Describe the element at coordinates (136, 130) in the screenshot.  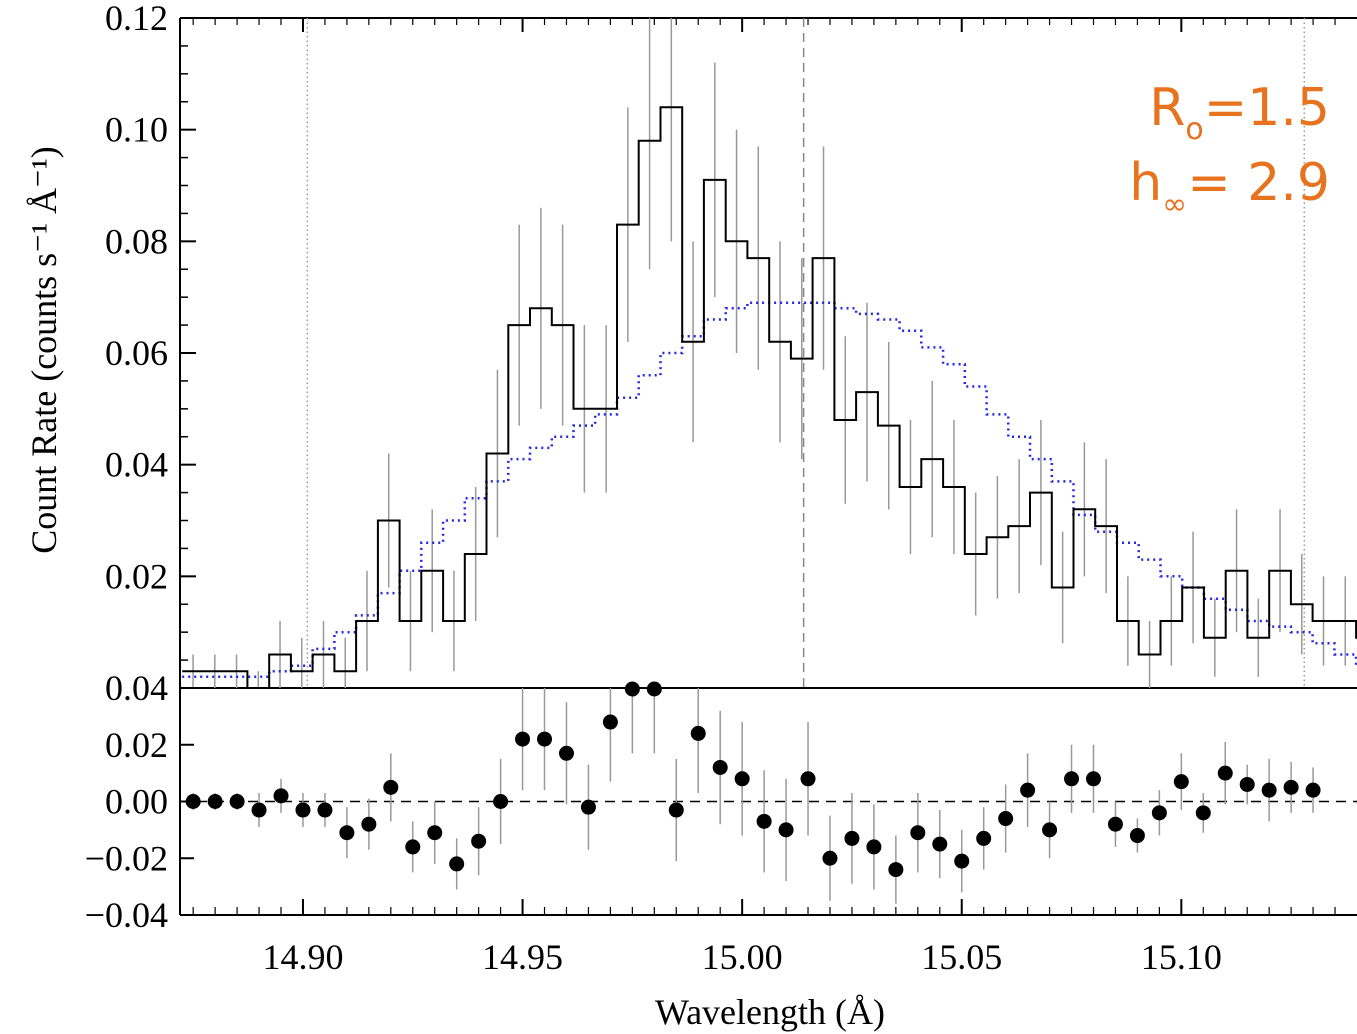
I see `y-tick-label: 0.10` at that location.